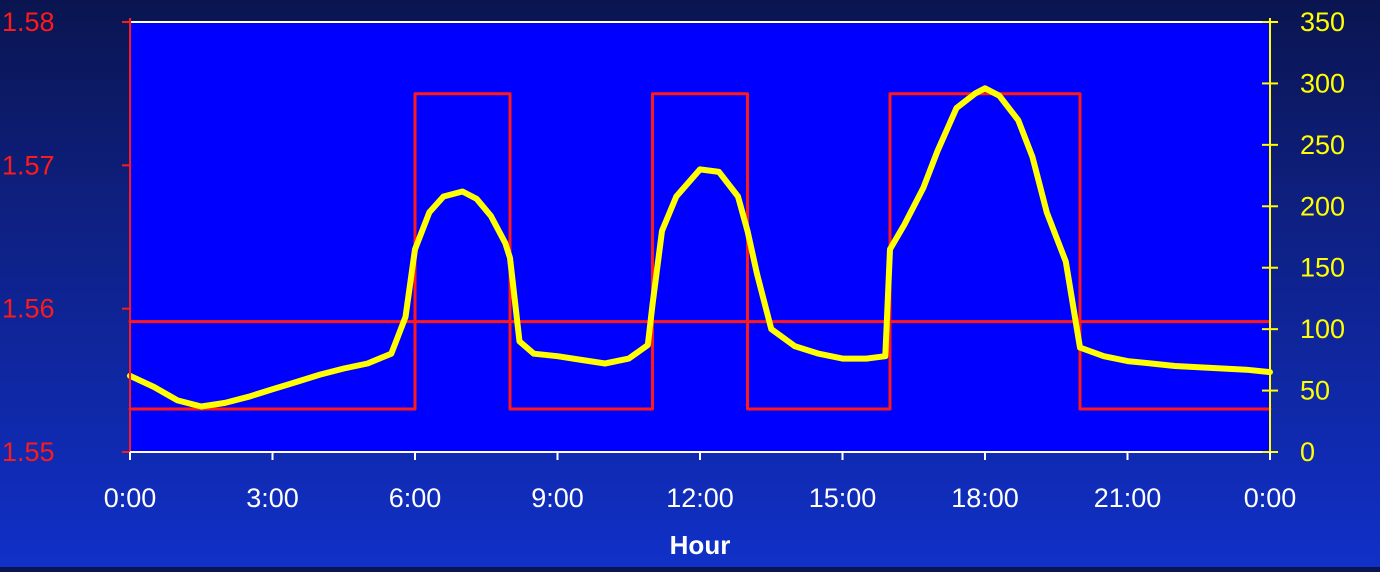  What do you see at coordinates (28, 22) in the screenshot?
I see `left-y-tick-label: 1.58` at bounding box center [28, 22].